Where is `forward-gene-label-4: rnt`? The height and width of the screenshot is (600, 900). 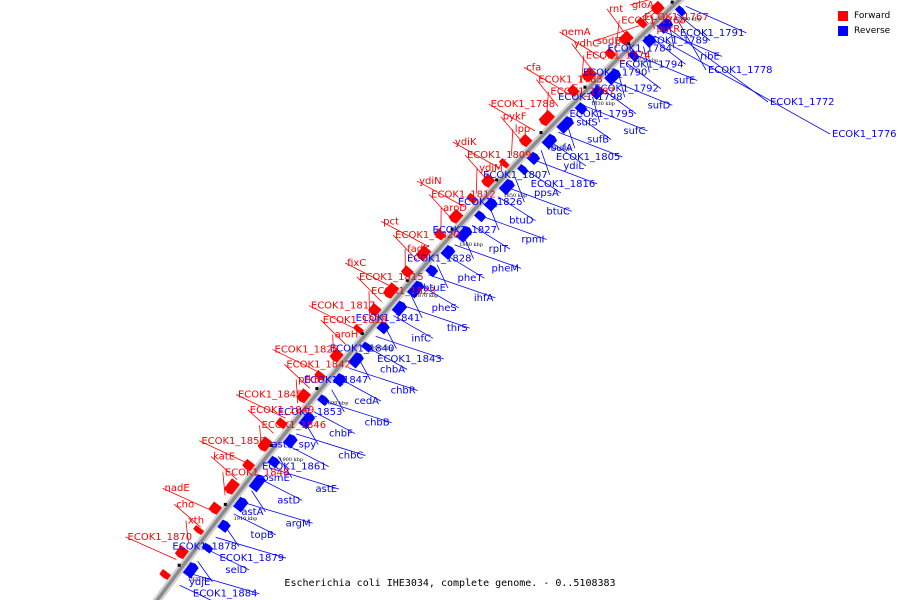 forward-gene-label-4: rnt is located at coordinates (616, 9).